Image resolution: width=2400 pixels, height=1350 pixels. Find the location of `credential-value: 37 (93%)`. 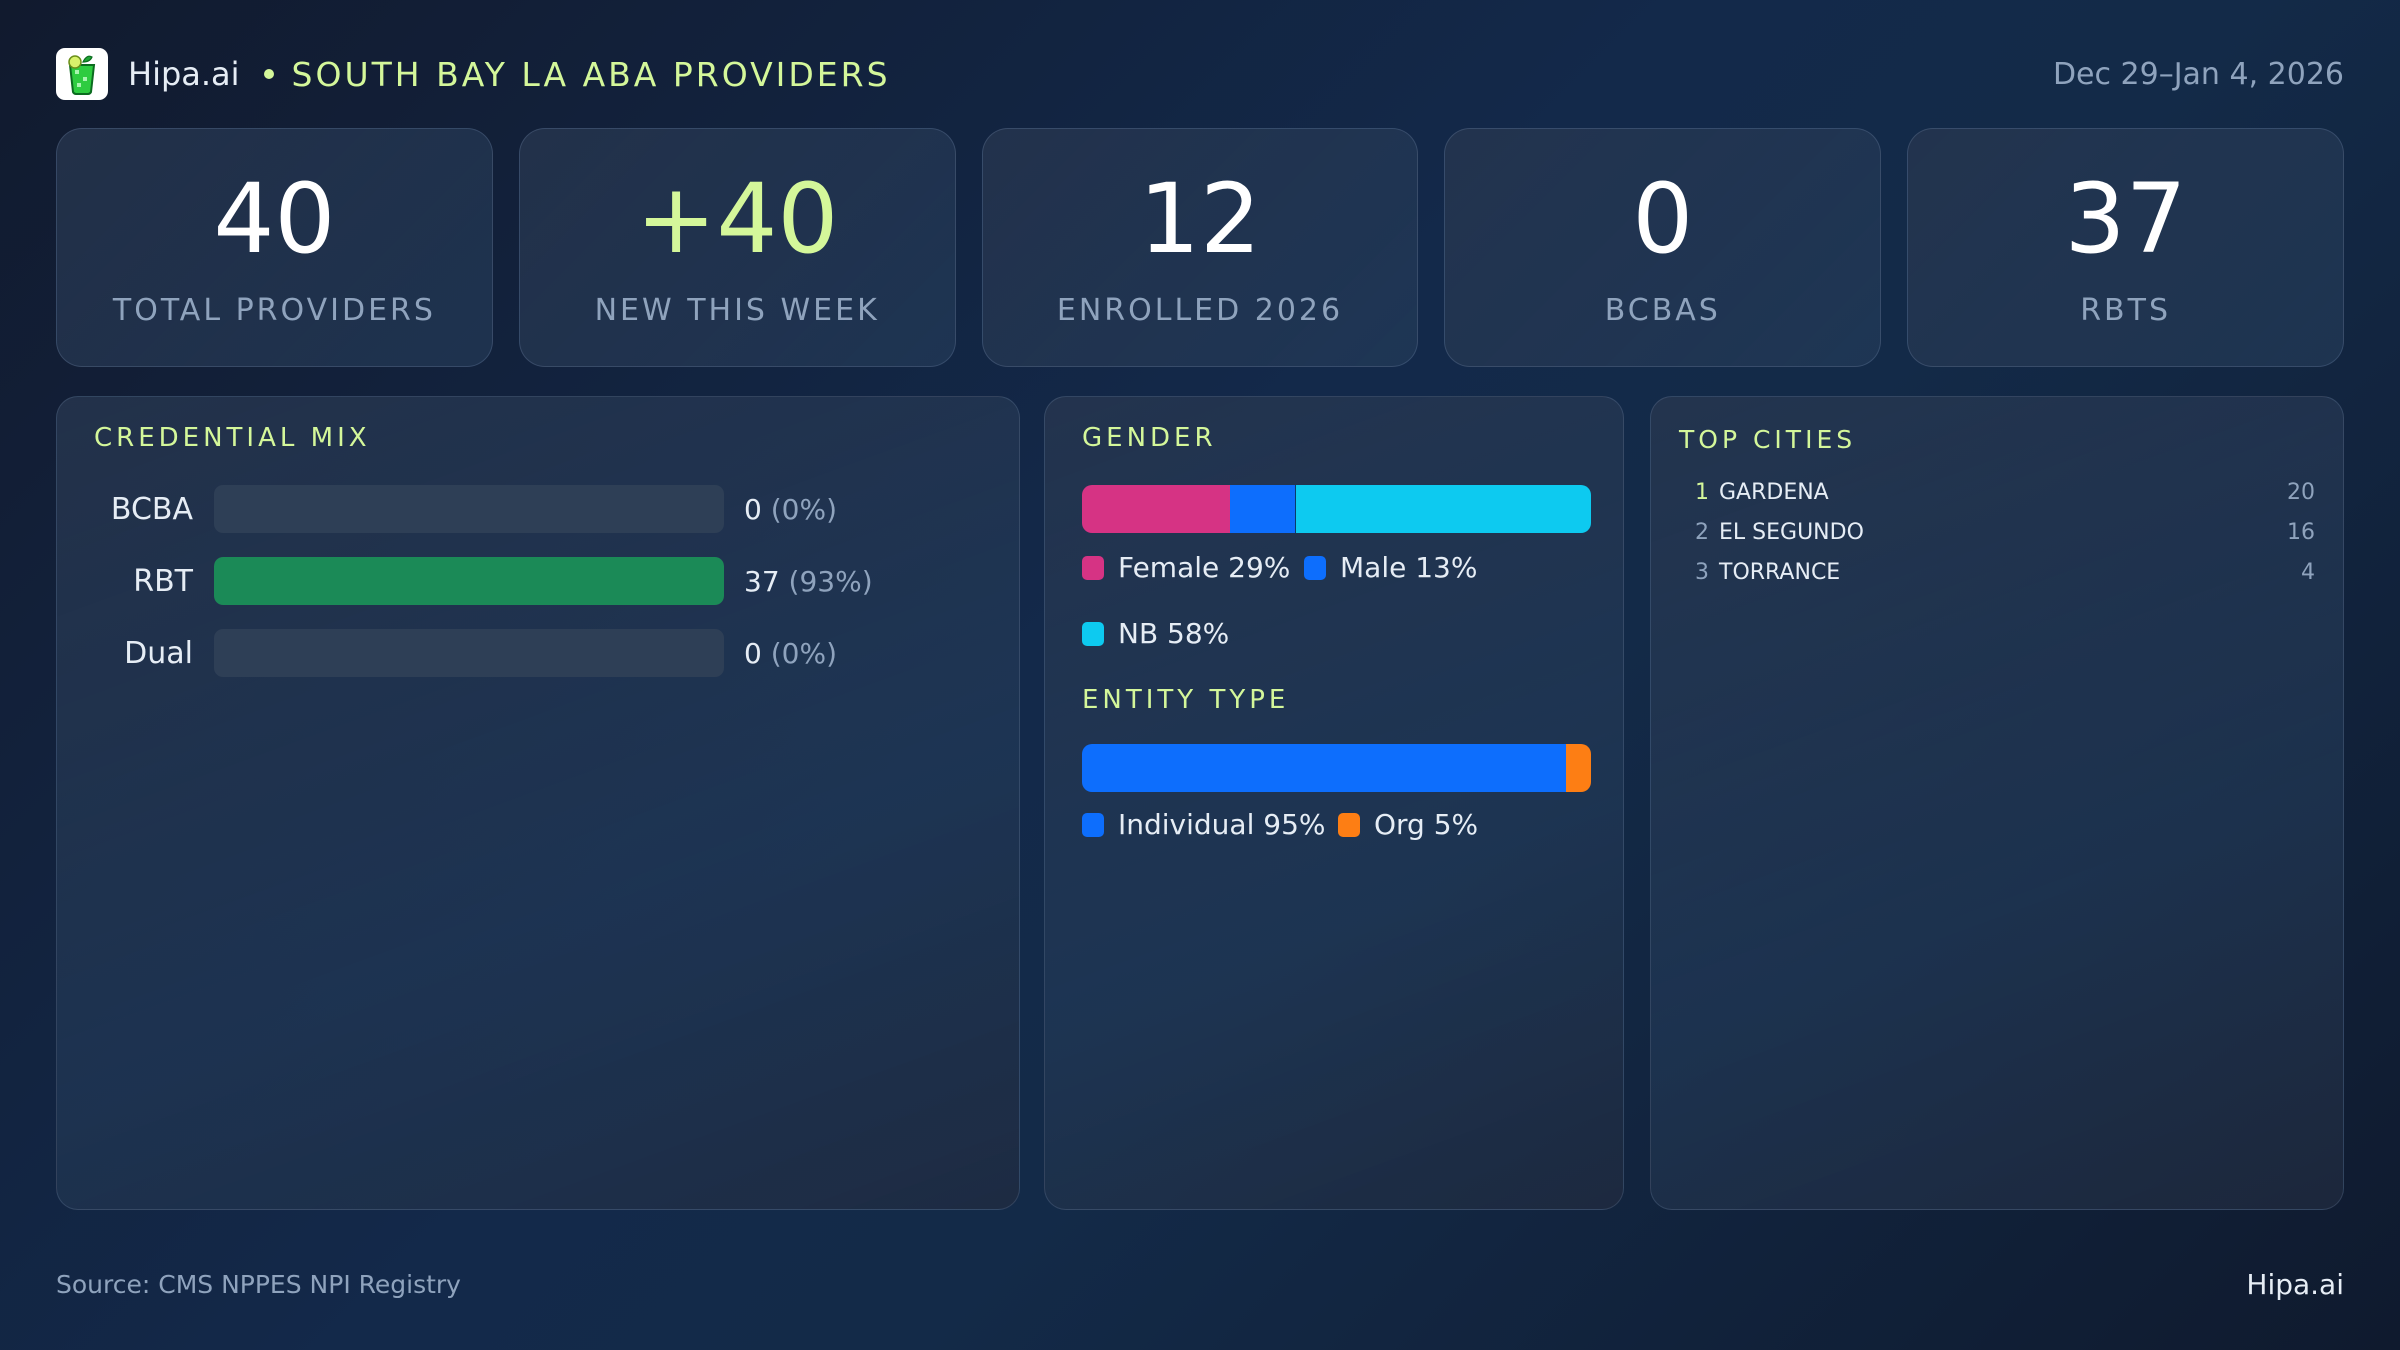

credential-value: 37 (93%) is located at coordinates (808, 581).